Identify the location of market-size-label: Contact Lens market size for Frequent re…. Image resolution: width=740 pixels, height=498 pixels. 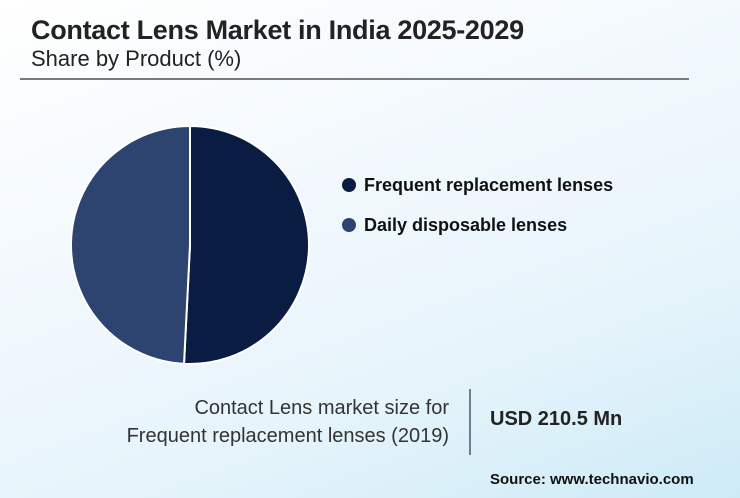
(288, 422).